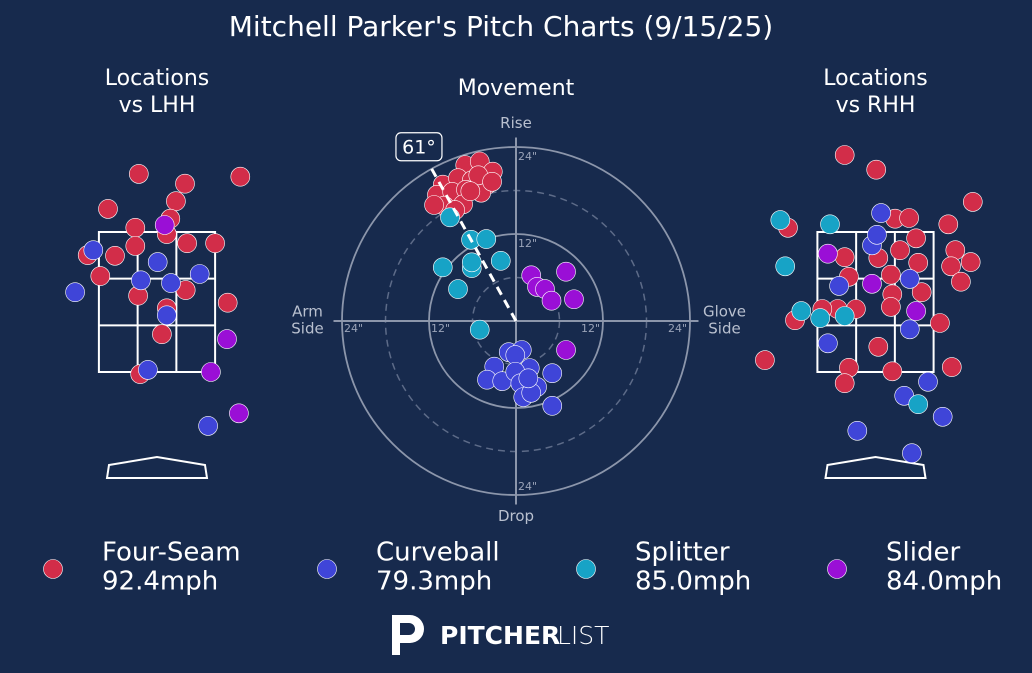  I want to click on logo: PITCHER LIST, so click(500, 635).